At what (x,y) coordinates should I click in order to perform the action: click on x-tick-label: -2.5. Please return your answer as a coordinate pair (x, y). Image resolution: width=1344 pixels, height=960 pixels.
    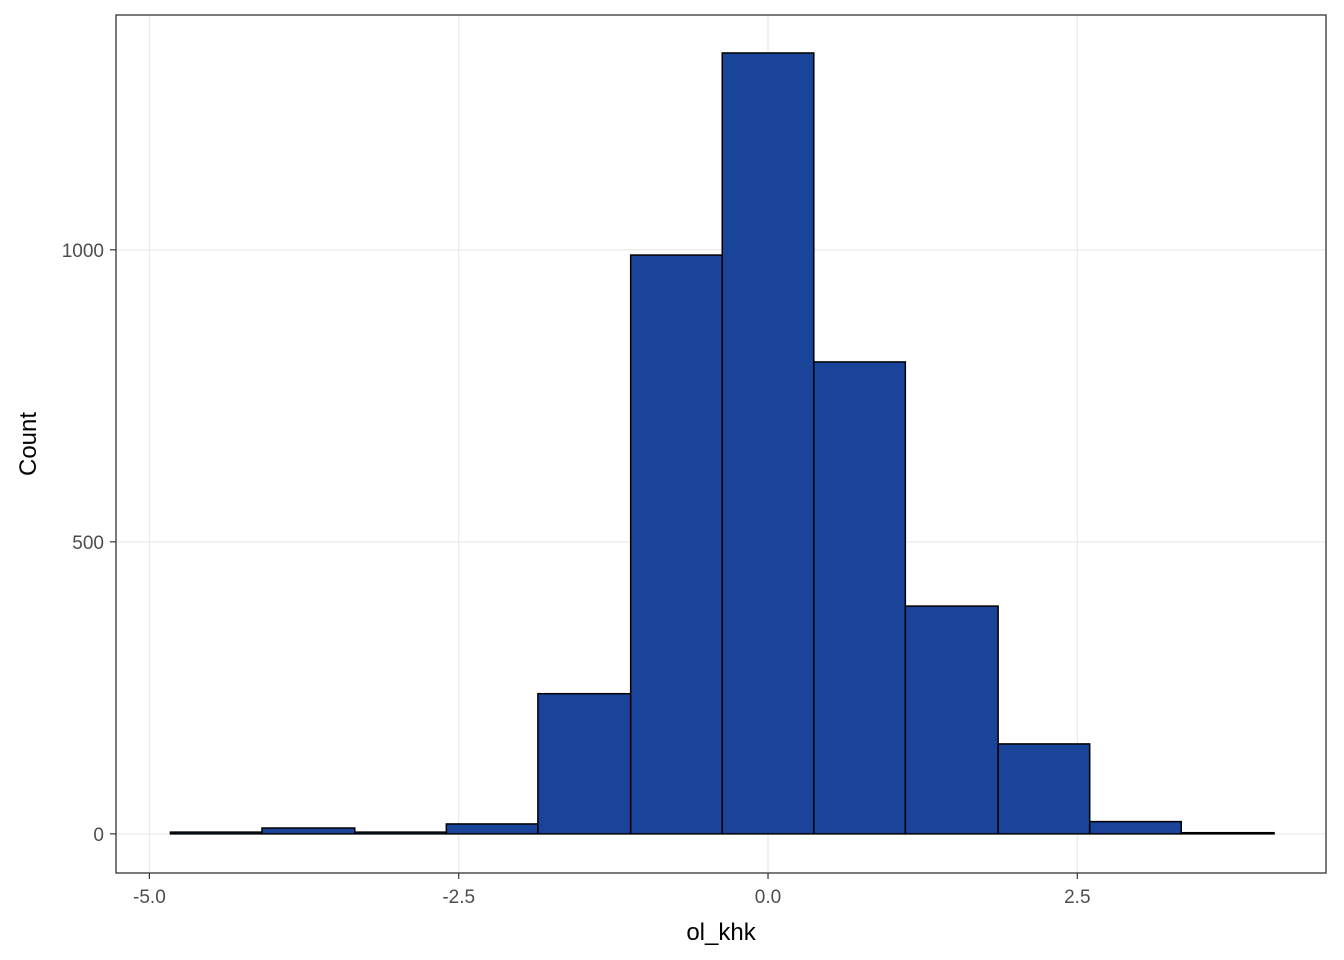
    Looking at the image, I should click on (458, 897).